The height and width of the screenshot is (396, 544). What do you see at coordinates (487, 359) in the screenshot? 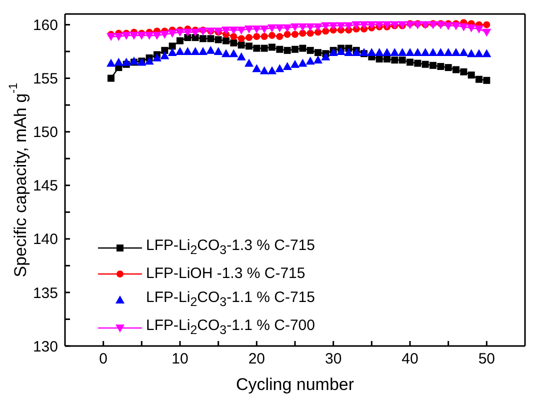
I see `x-tick-label: 50` at bounding box center [487, 359].